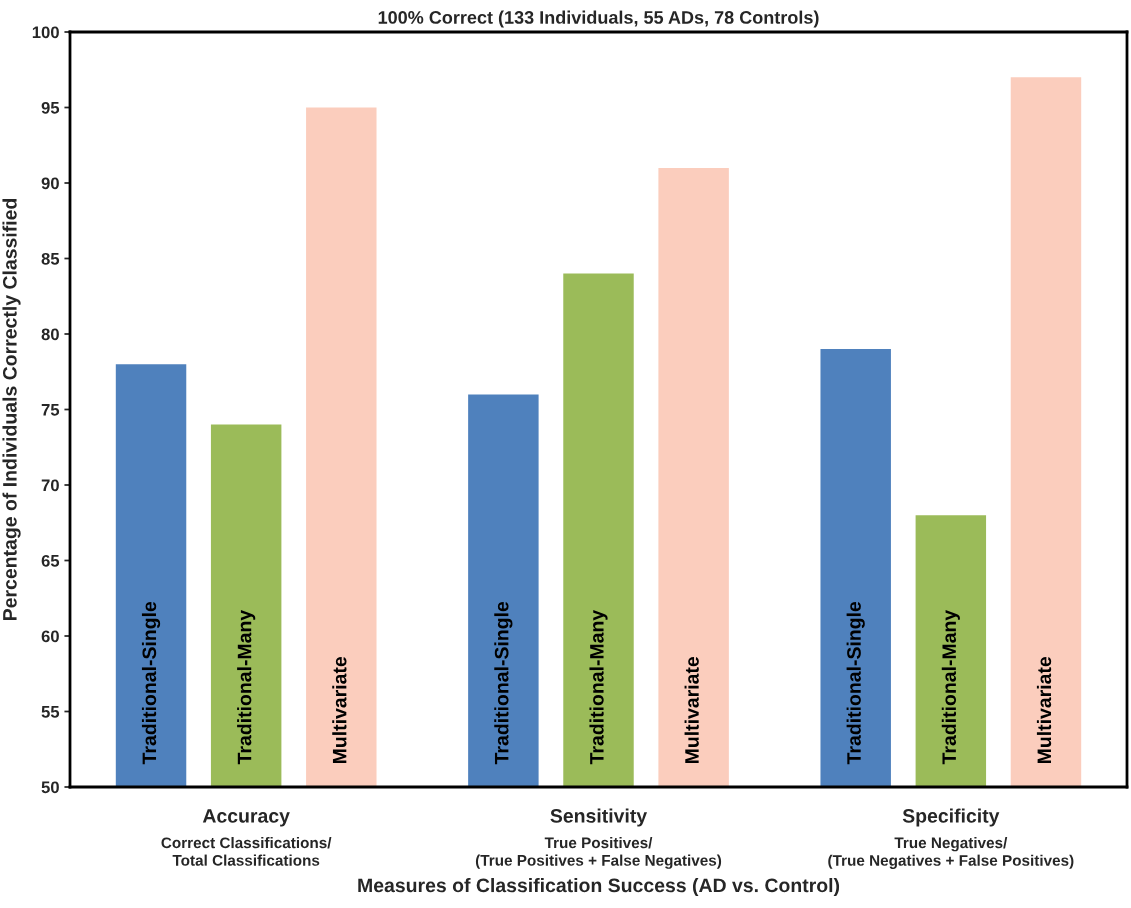 This screenshot has height=908, width=1131. What do you see at coordinates (45, 32) in the screenshot?
I see `y-tick-label: 100` at bounding box center [45, 32].